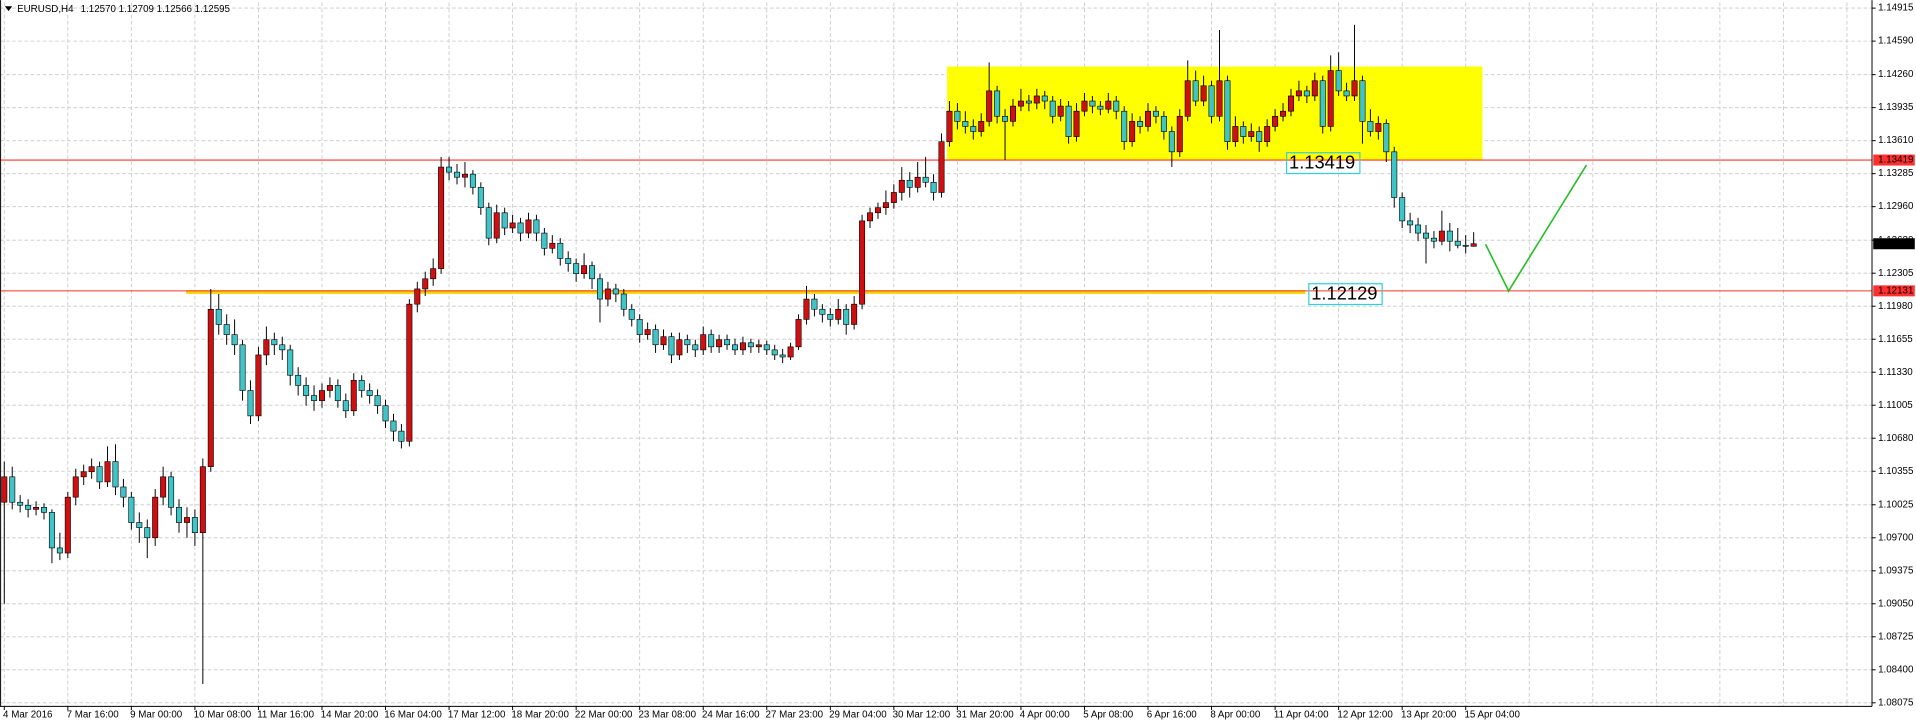  Describe the element at coordinates (45, 9) in the screenshot. I see `symbol: EURUSD,H4` at that location.